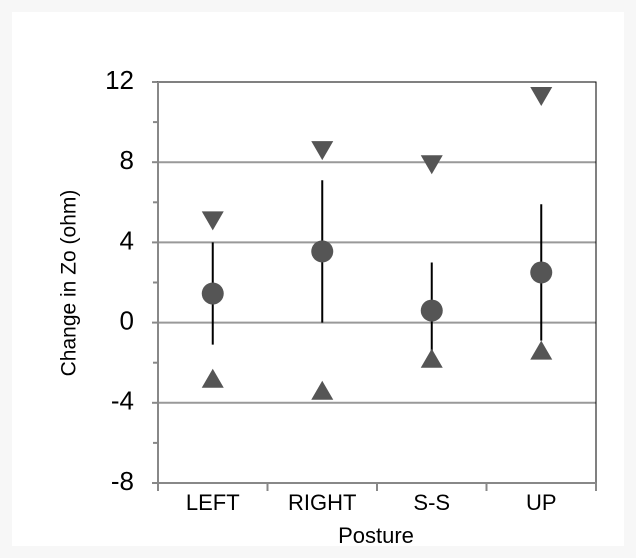 The image size is (636, 558). I want to click on x-tick-label: S-S, so click(431, 502).